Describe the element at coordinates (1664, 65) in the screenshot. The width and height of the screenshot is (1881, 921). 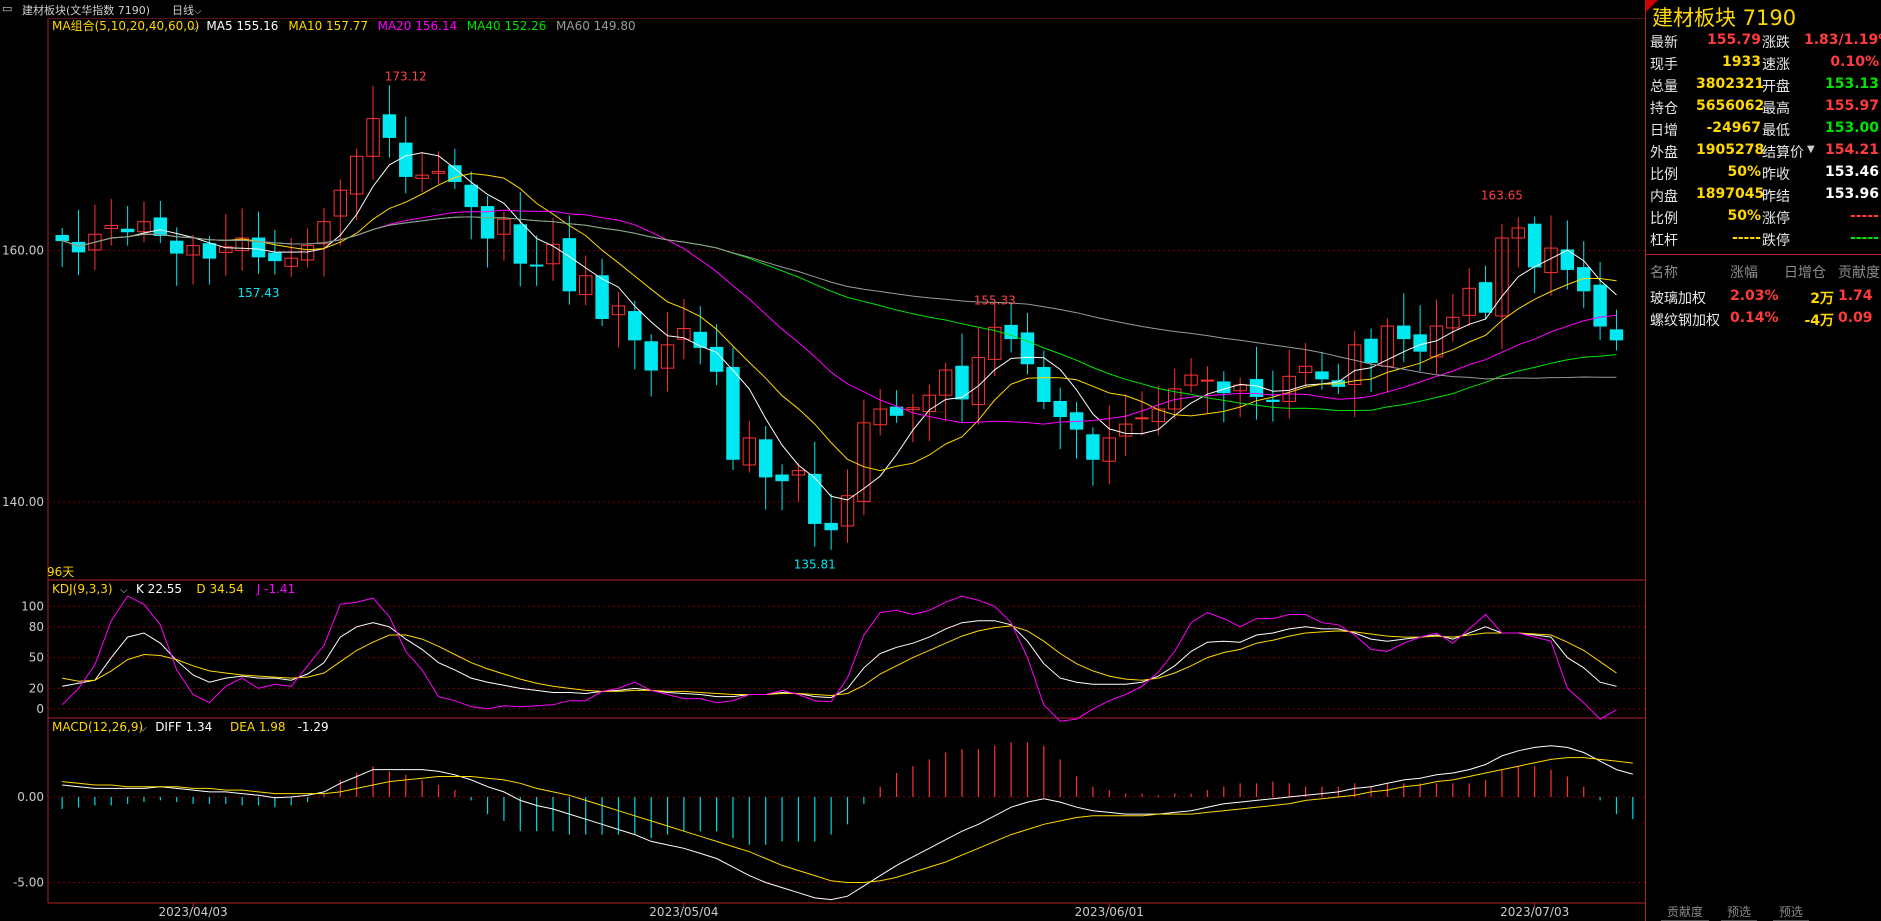
I see `quote-label: 现手` at that location.